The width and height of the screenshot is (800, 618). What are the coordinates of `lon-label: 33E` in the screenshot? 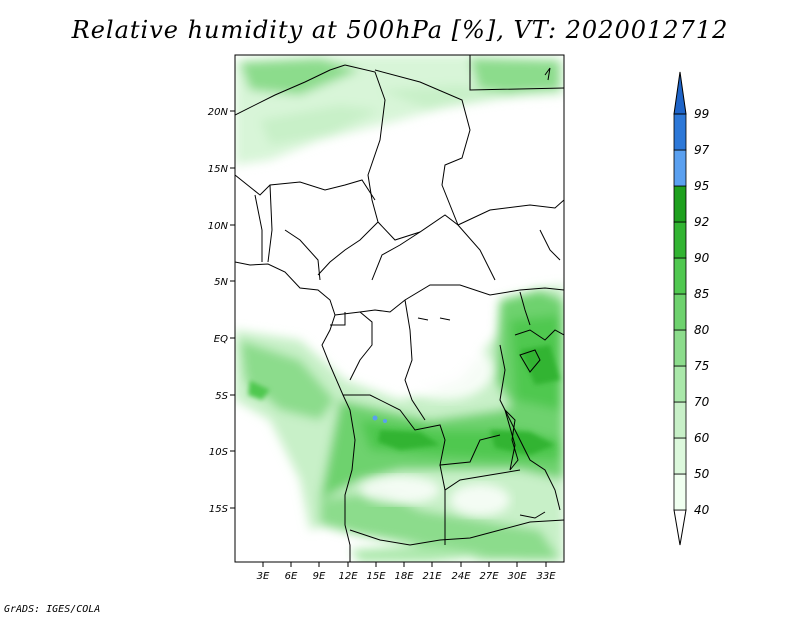 It's located at (546, 576).